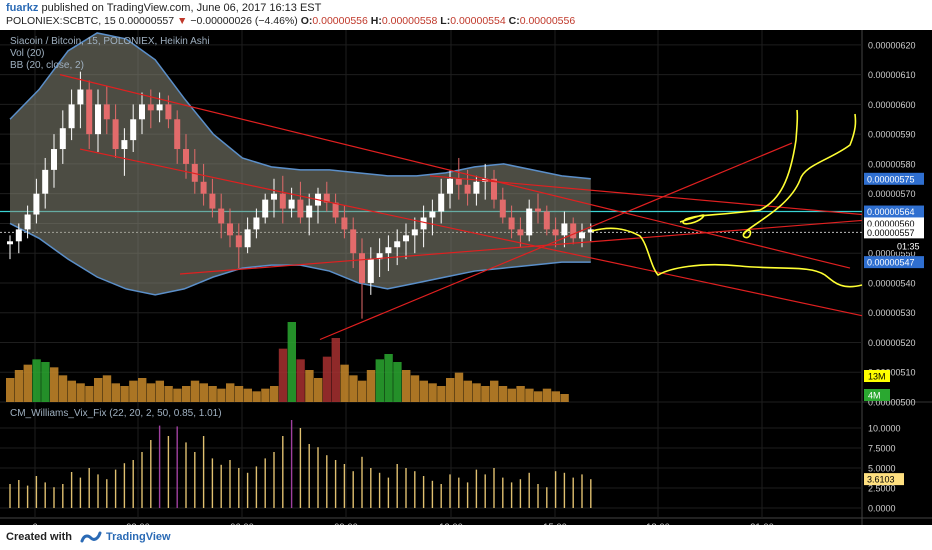  I want to click on open-value: 0.00000556, so click(340, 21).